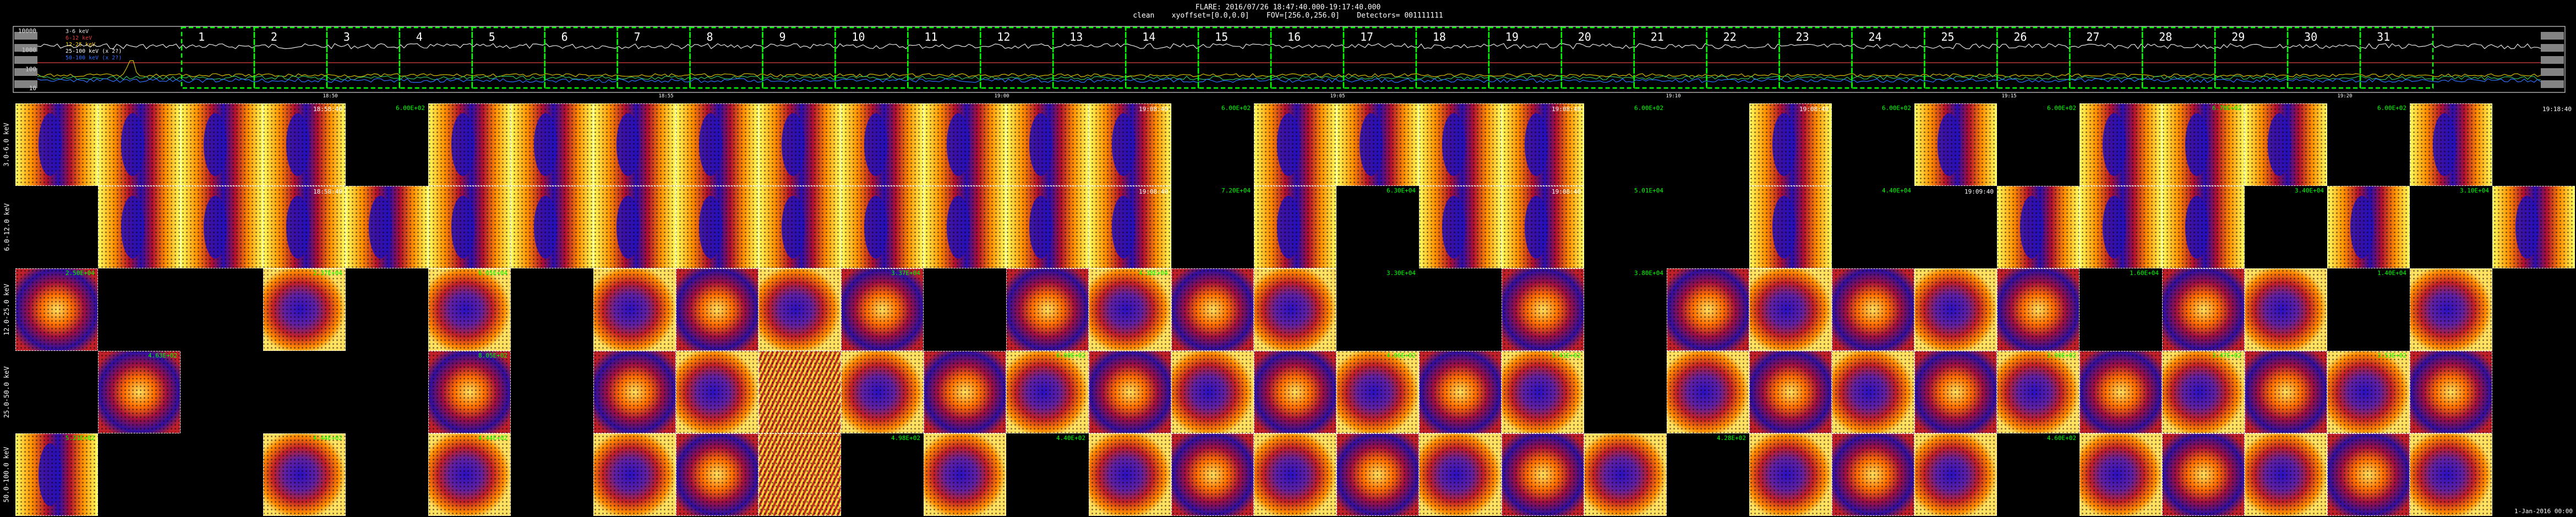 The height and width of the screenshot is (517, 2576). Describe the element at coordinates (1584, 36) in the screenshot. I see `interval-number: 20` at that location.